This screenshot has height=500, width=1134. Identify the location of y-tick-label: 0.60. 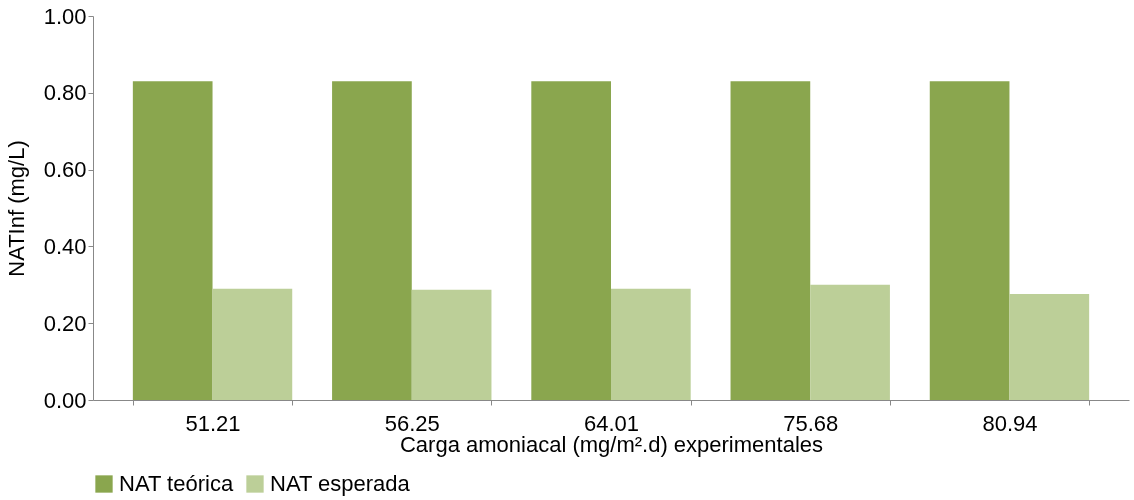
(65, 170).